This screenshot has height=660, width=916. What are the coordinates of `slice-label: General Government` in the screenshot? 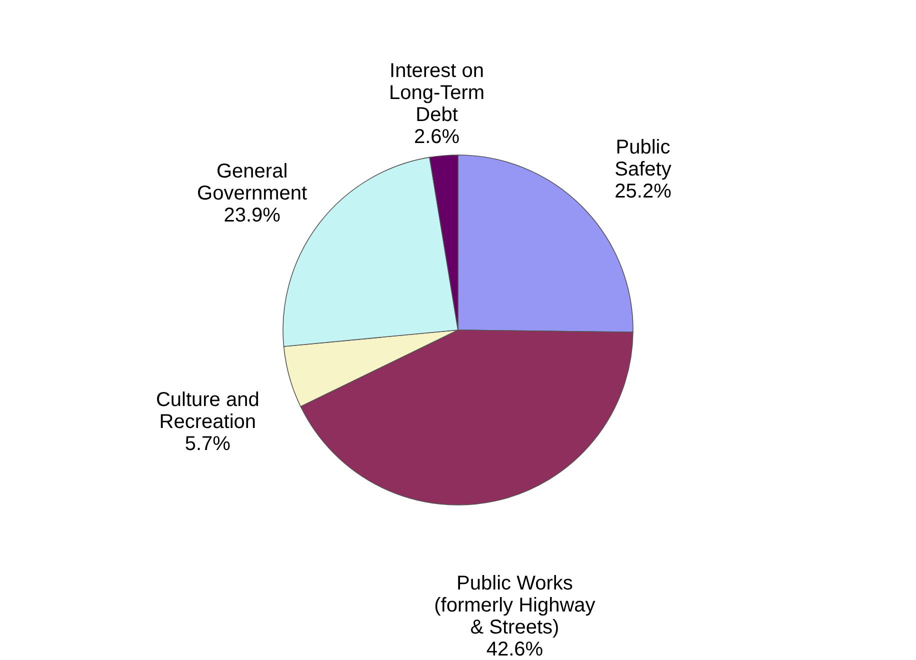 It's located at (252, 182).